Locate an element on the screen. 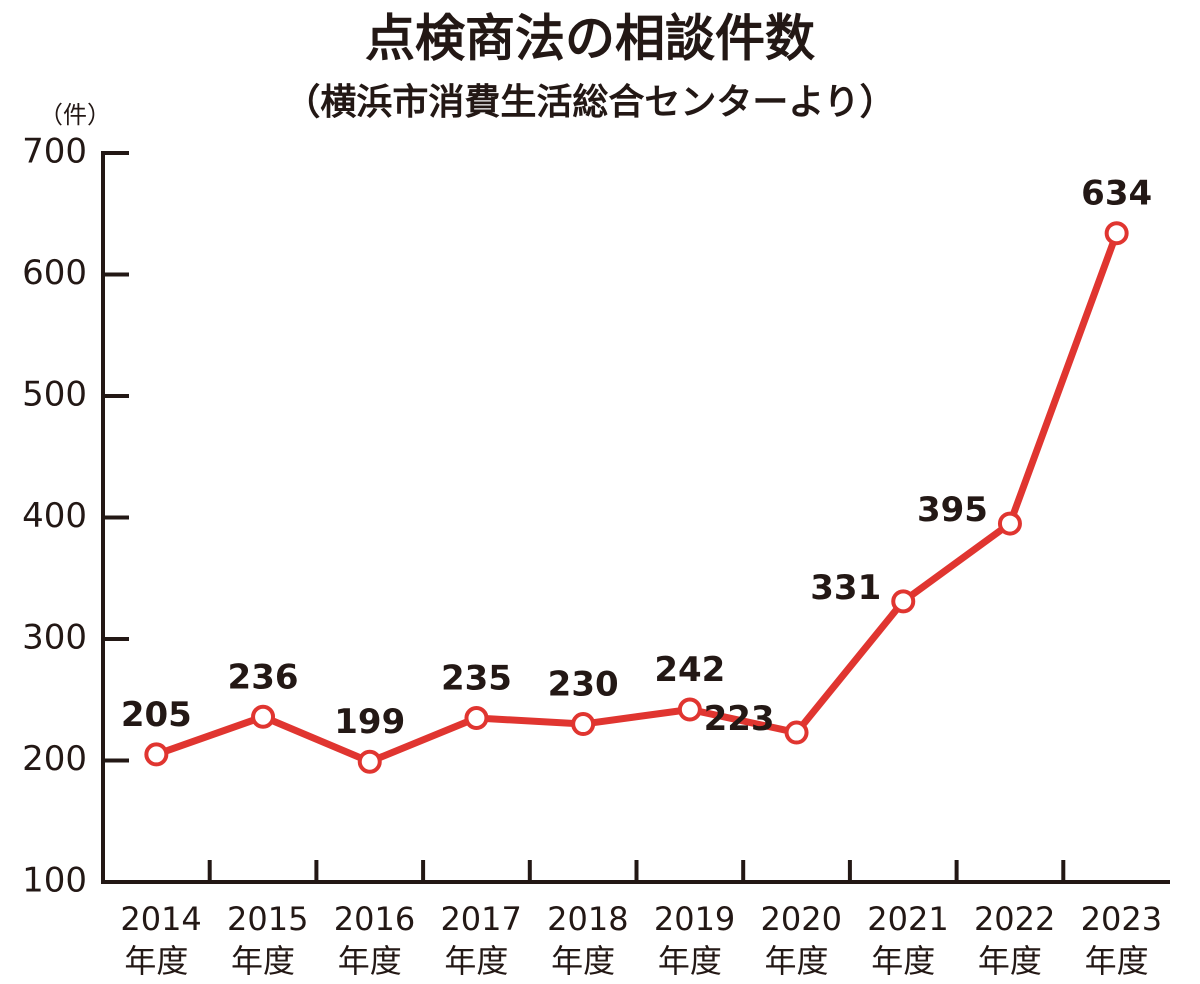 Image resolution: width=1200 pixels, height=984 pixels. y-tick-label: 100 is located at coordinates (54, 881).